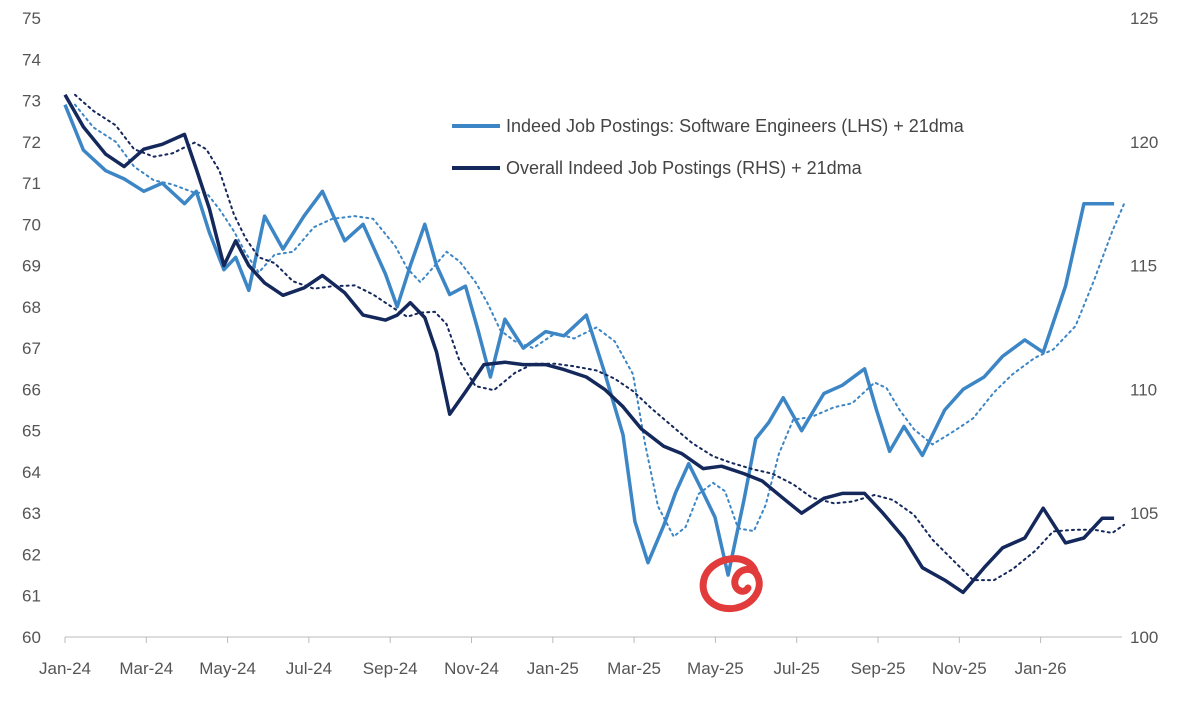 Image resolution: width=1200 pixels, height=705 pixels. What do you see at coordinates (31, 101) in the screenshot?
I see `y-tick-label: 73` at bounding box center [31, 101].